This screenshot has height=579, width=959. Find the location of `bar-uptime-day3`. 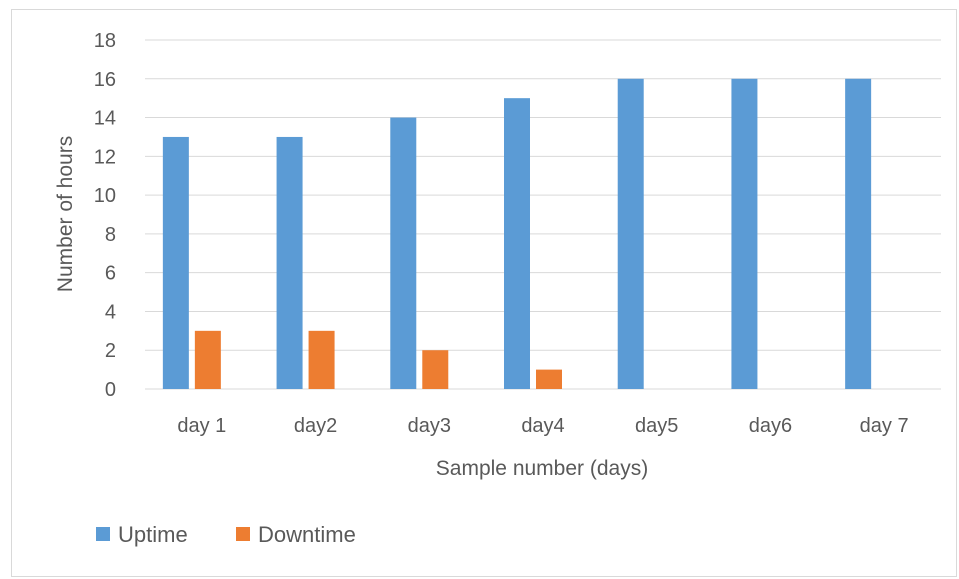

bar-uptime-day3 is located at coordinates (403, 253).